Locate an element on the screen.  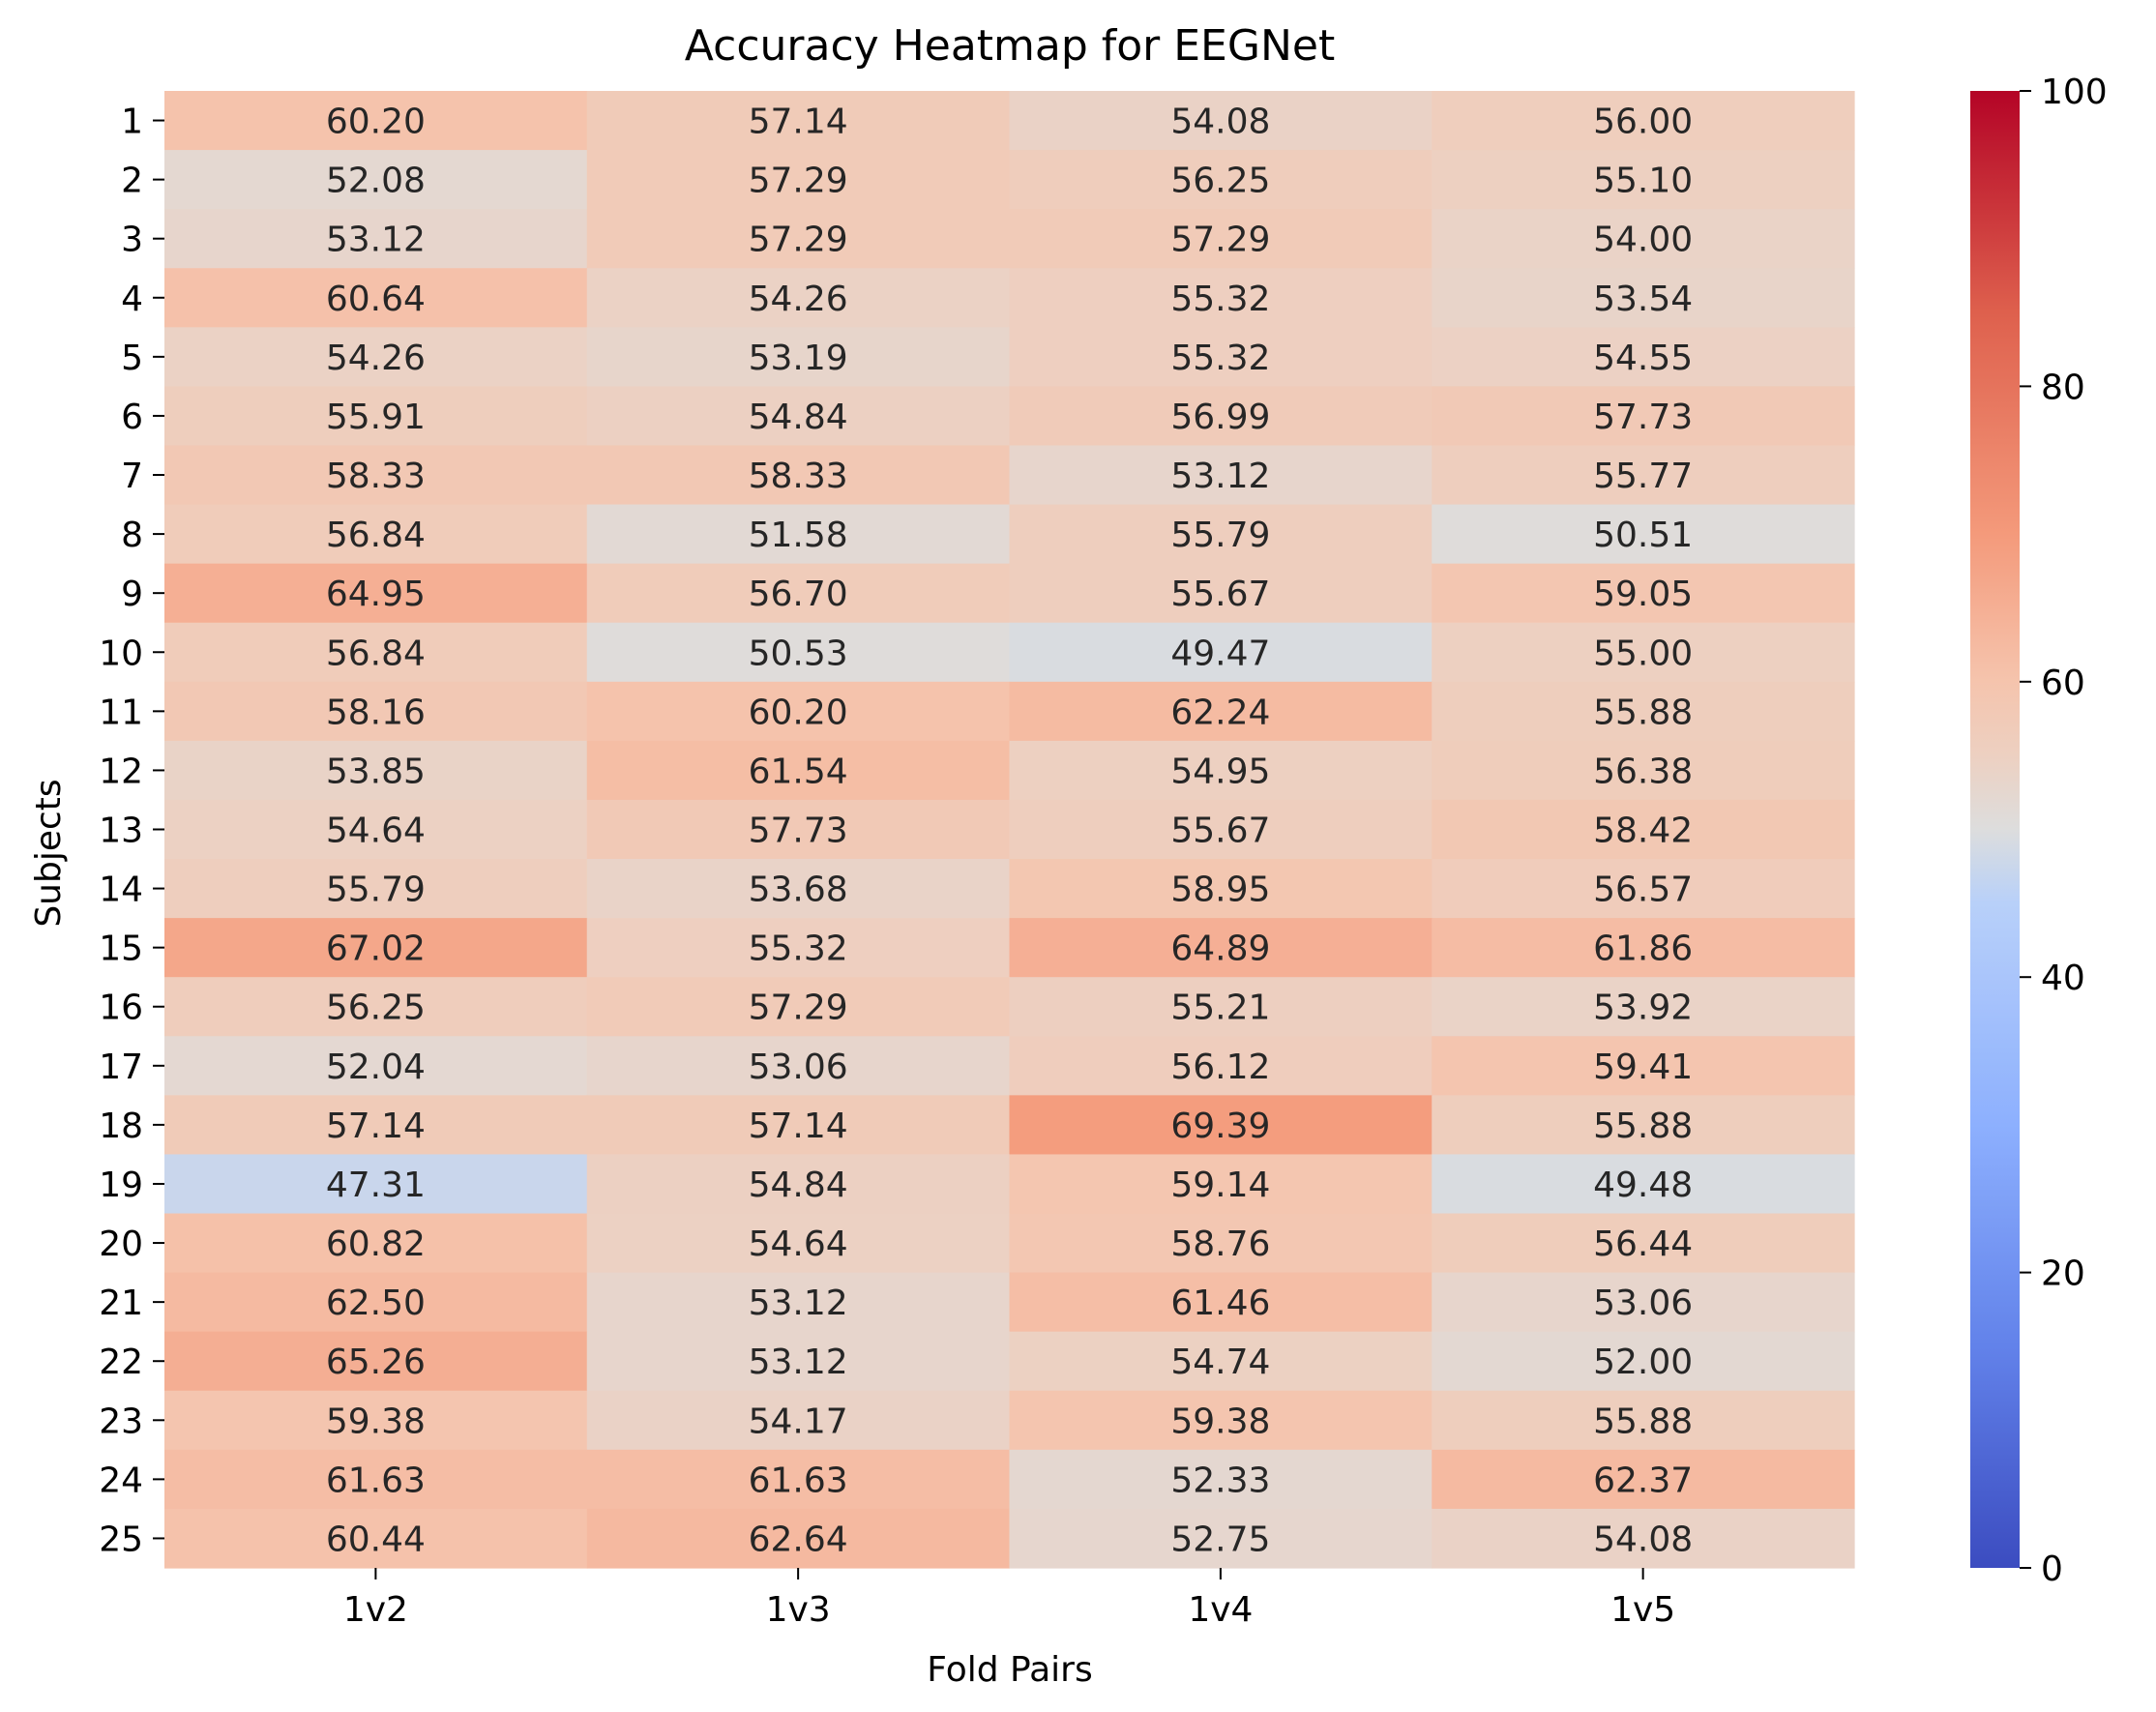
cell-value-label: 59.05 is located at coordinates (1643, 594).